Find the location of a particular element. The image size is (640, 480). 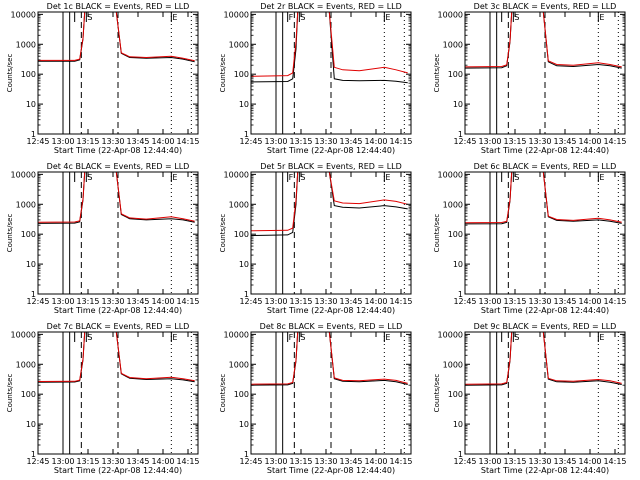

panel-title: Det 4c BLACK = Events, RED = LLD is located at coordinates (118, 166).